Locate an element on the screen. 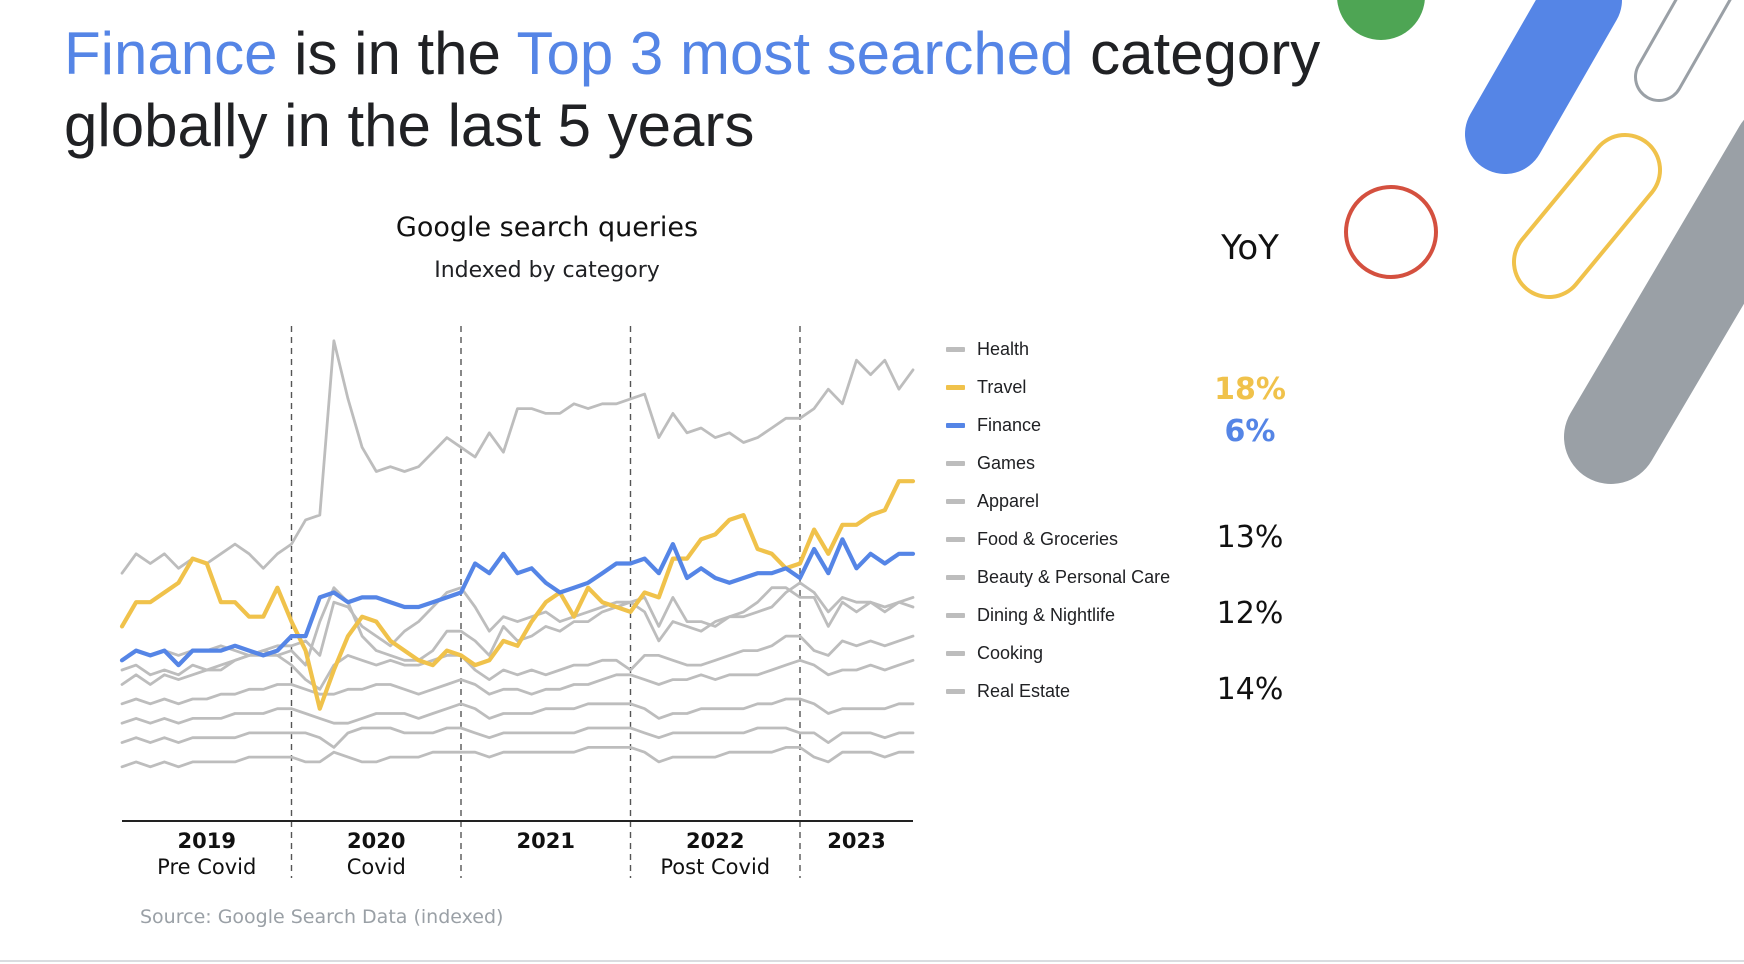 The width and height of the screenshot is (1744, 964). headline-text-2: category globally in the last 5 years is located at coordinates (692, 89).